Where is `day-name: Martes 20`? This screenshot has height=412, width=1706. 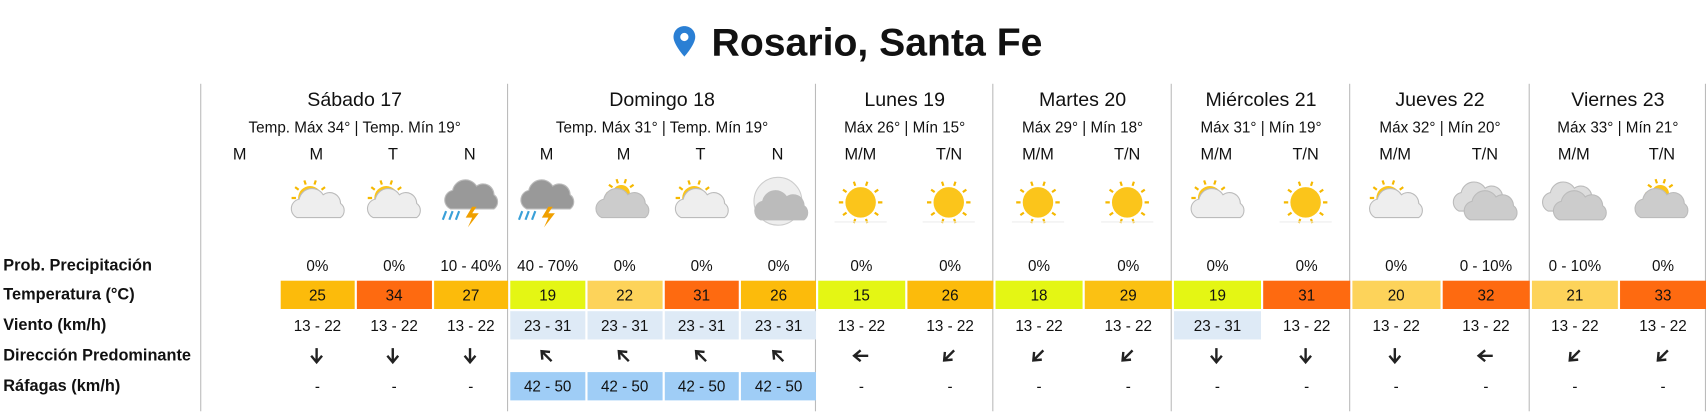 day-name: Martes 20 is located at coordinates (1083, 99).